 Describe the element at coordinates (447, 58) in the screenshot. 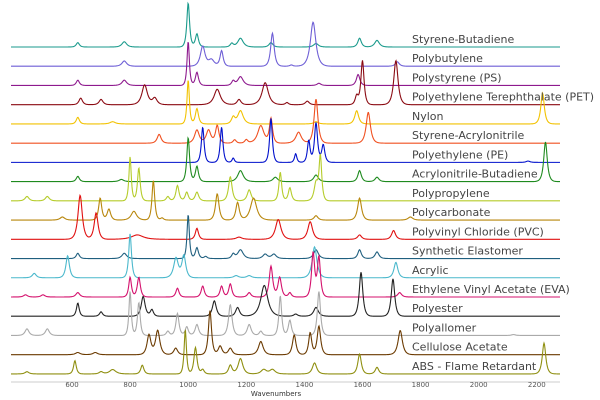

I see `series-label: Polybutylene` at that location.